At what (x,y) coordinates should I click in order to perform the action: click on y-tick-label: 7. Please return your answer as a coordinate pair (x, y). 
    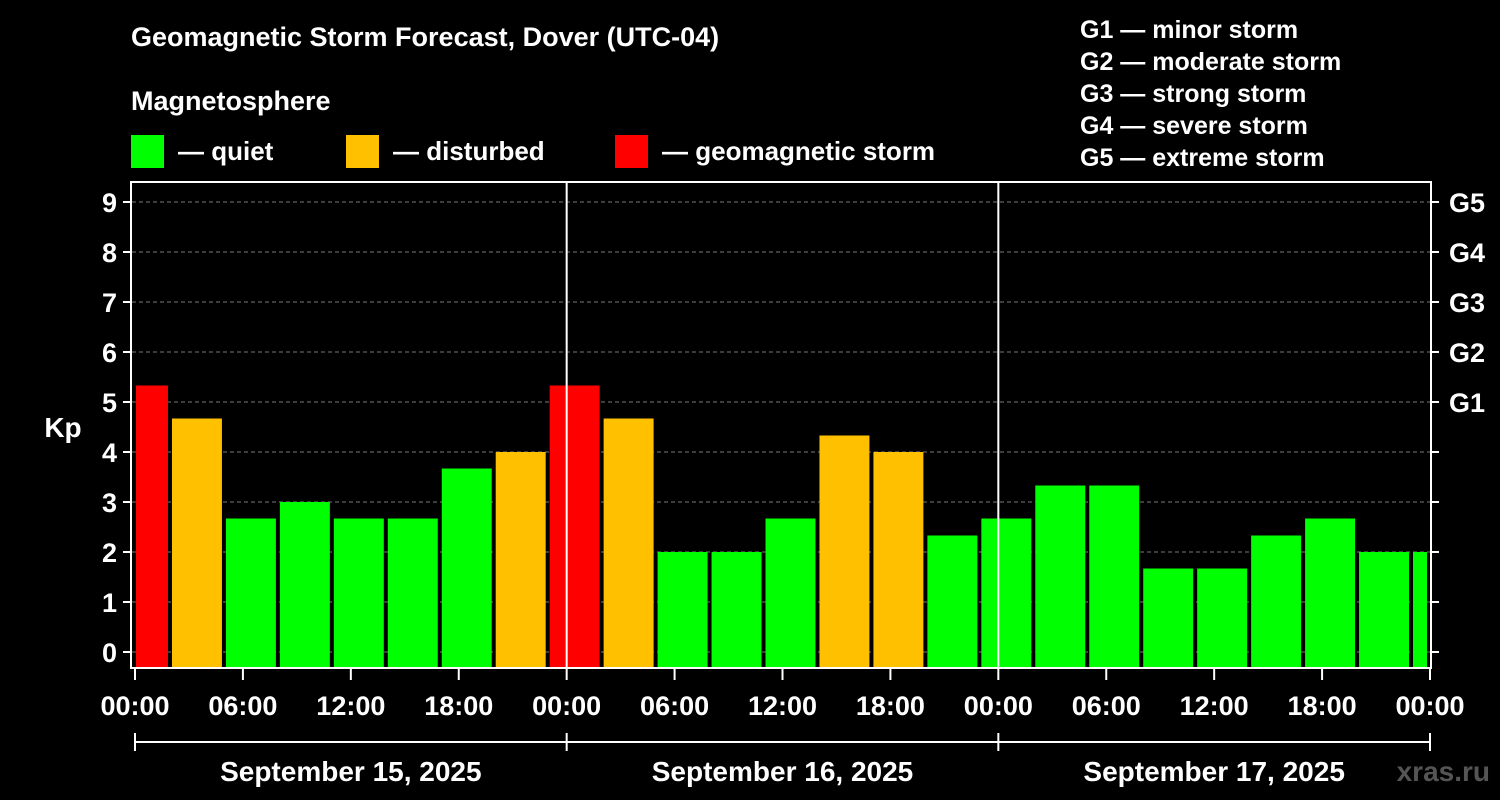
    Looking at the image, I should click on (109, 303).